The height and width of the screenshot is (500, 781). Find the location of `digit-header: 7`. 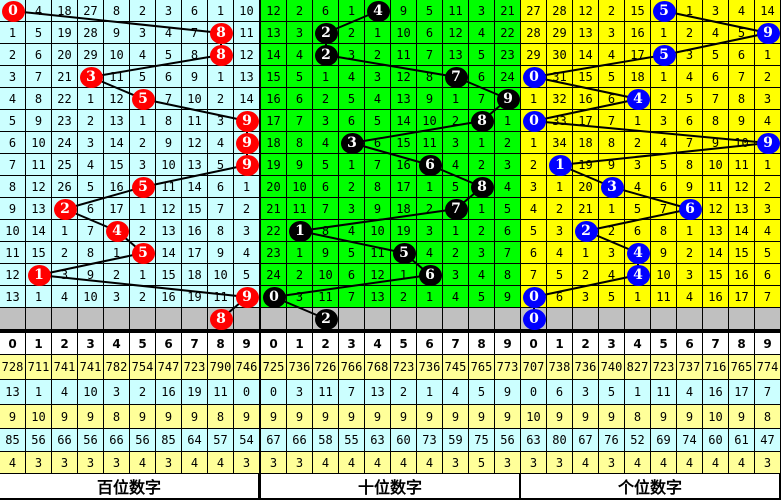

digit-header: 7 is located at coordinates (195, 344).